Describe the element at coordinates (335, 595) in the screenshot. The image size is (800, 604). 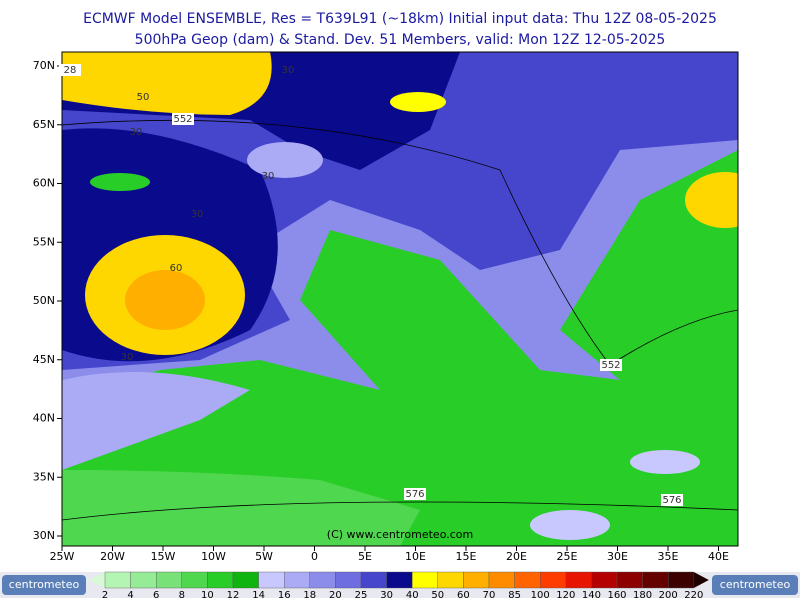
I see `colorbar-label: 20` at that location.